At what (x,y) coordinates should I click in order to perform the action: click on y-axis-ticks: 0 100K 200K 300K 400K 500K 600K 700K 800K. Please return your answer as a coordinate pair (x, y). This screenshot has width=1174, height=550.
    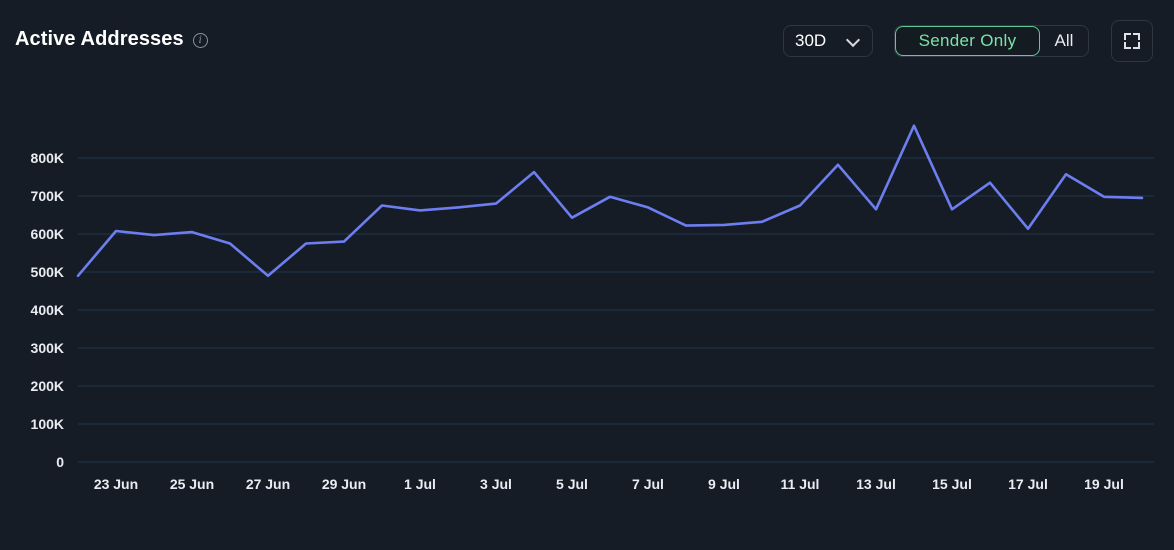
    Looking at the image, I should click on (48, 310).